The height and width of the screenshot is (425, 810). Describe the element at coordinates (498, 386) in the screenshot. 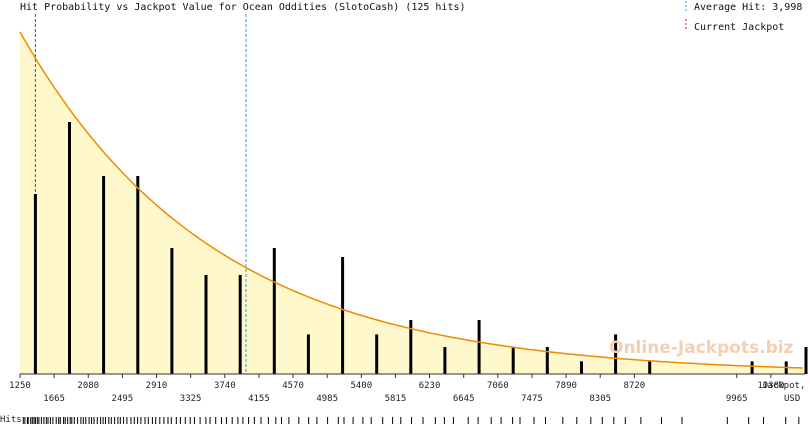

I see `x-tick-label: 7060` at that location.